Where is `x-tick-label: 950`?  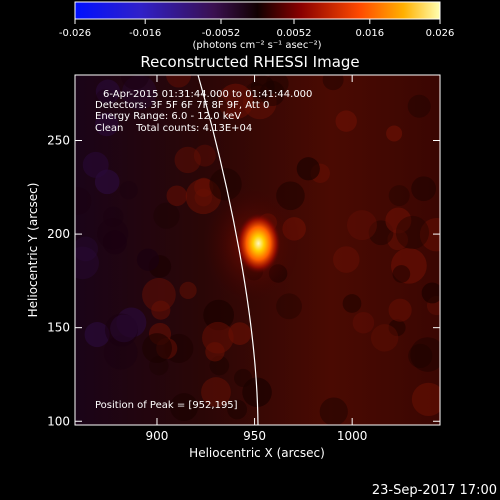
x-tick-label: 950 is located at coordinates (254, 436).